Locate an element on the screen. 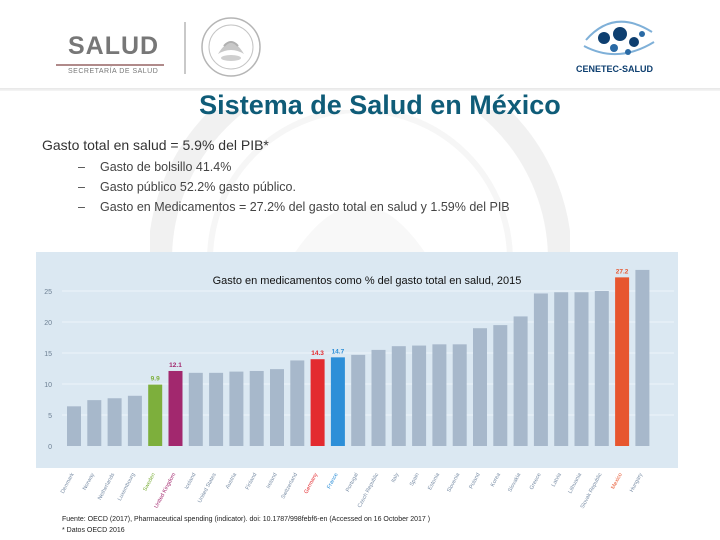  x-tick-label: Poland is located at coordinates (474, 481).